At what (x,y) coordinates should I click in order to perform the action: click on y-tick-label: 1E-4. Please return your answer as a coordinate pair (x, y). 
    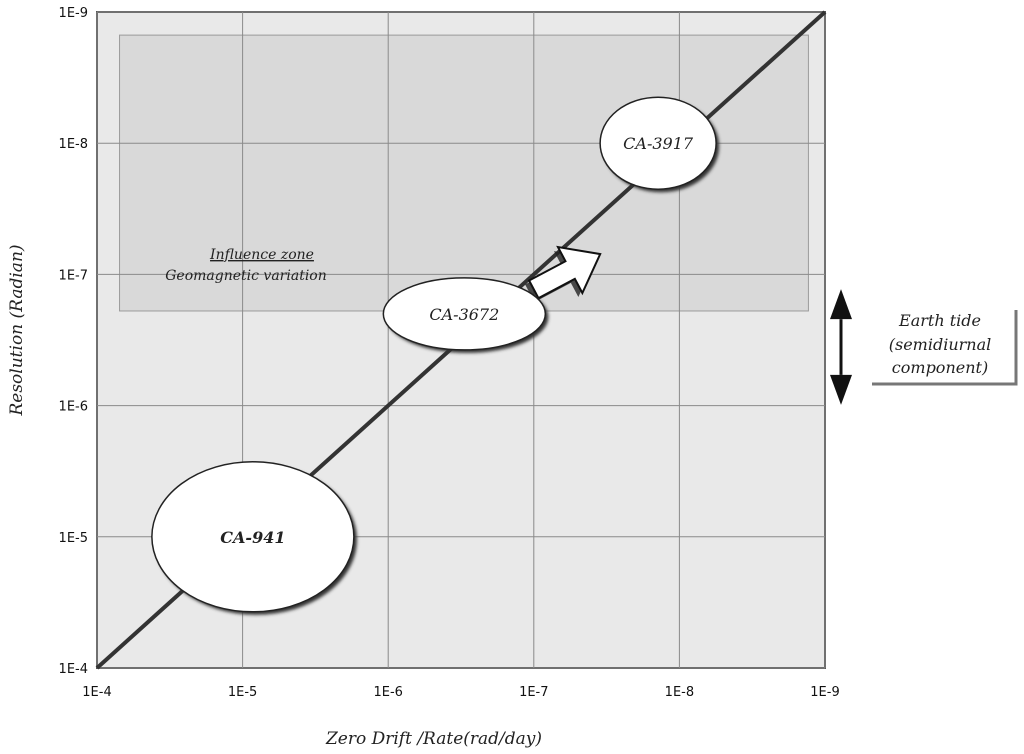
    Looking at the image, I should click on (73, 669).